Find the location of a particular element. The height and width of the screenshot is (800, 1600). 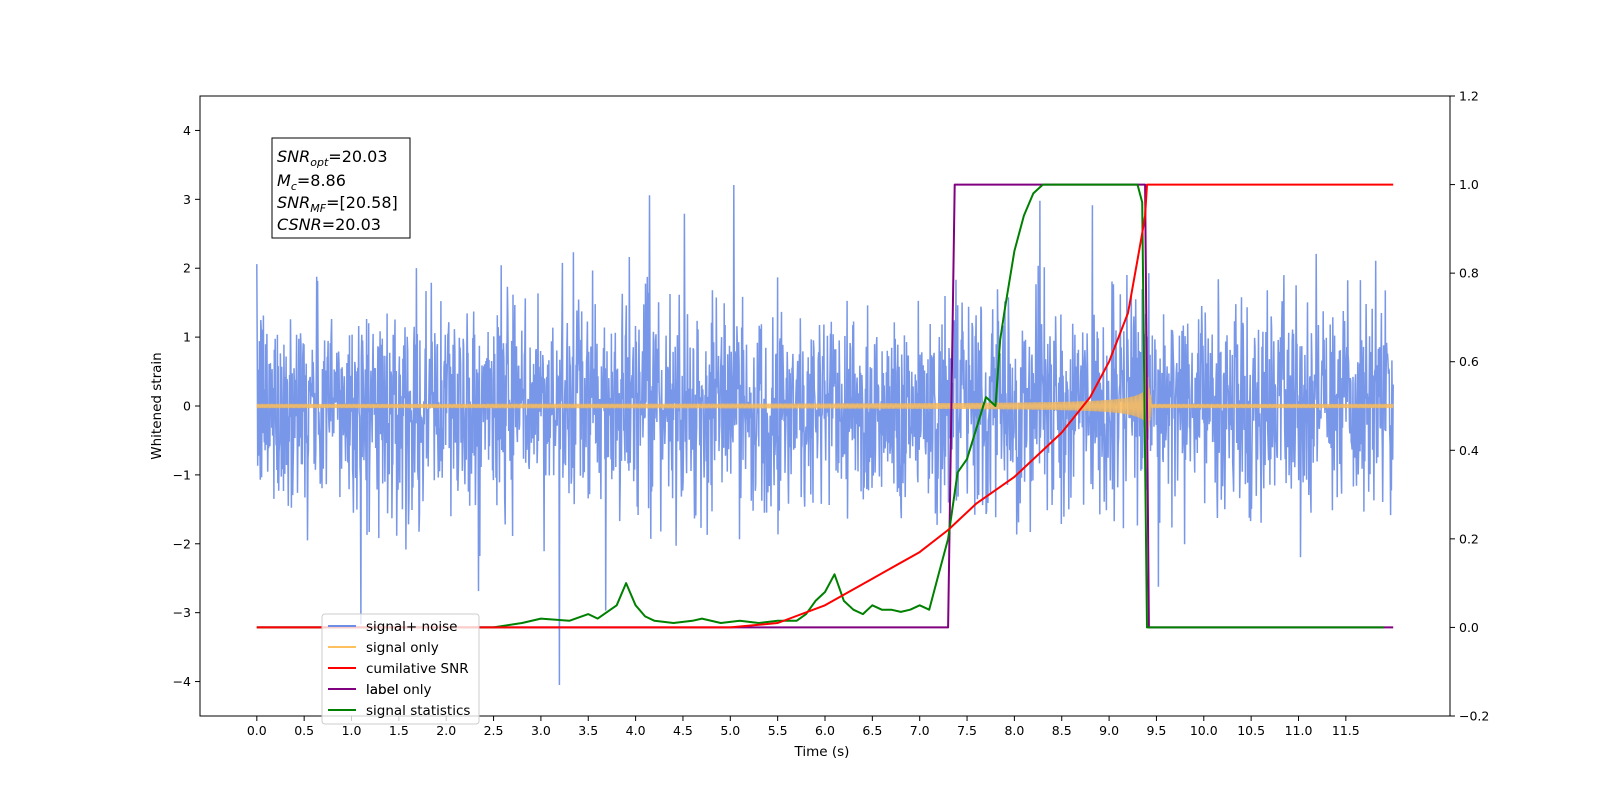

y-tick-label: 1 is located at coordinates (187, 337).